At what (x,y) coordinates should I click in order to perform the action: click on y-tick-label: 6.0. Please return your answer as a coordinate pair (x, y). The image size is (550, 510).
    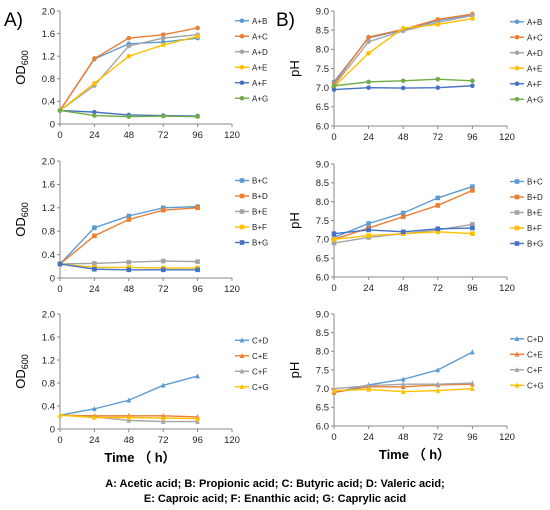
    Looking at the image, I should click on (322, 277).